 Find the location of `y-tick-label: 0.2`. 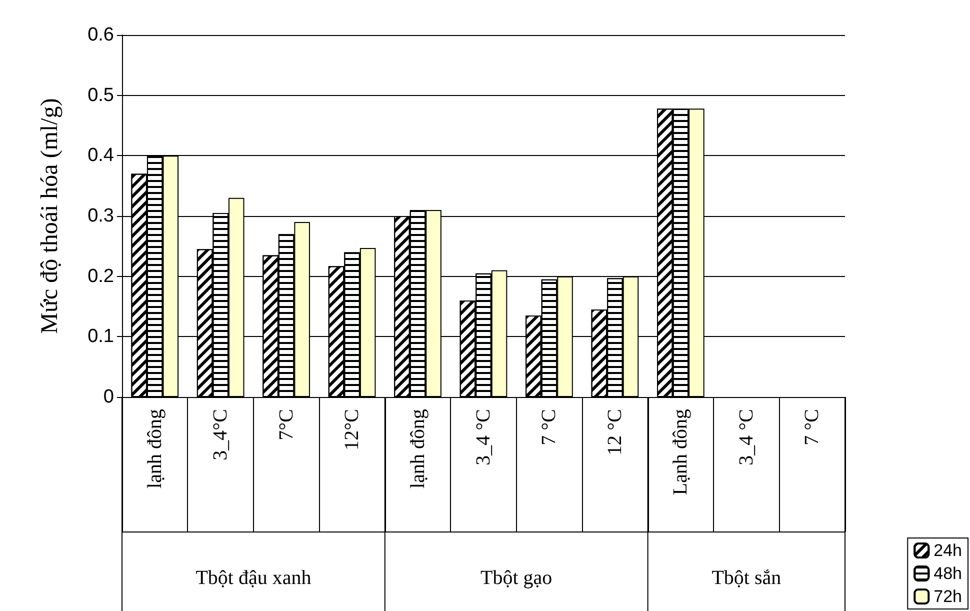

y-tick-label: 0.2 is located at coordinates (101, 276).